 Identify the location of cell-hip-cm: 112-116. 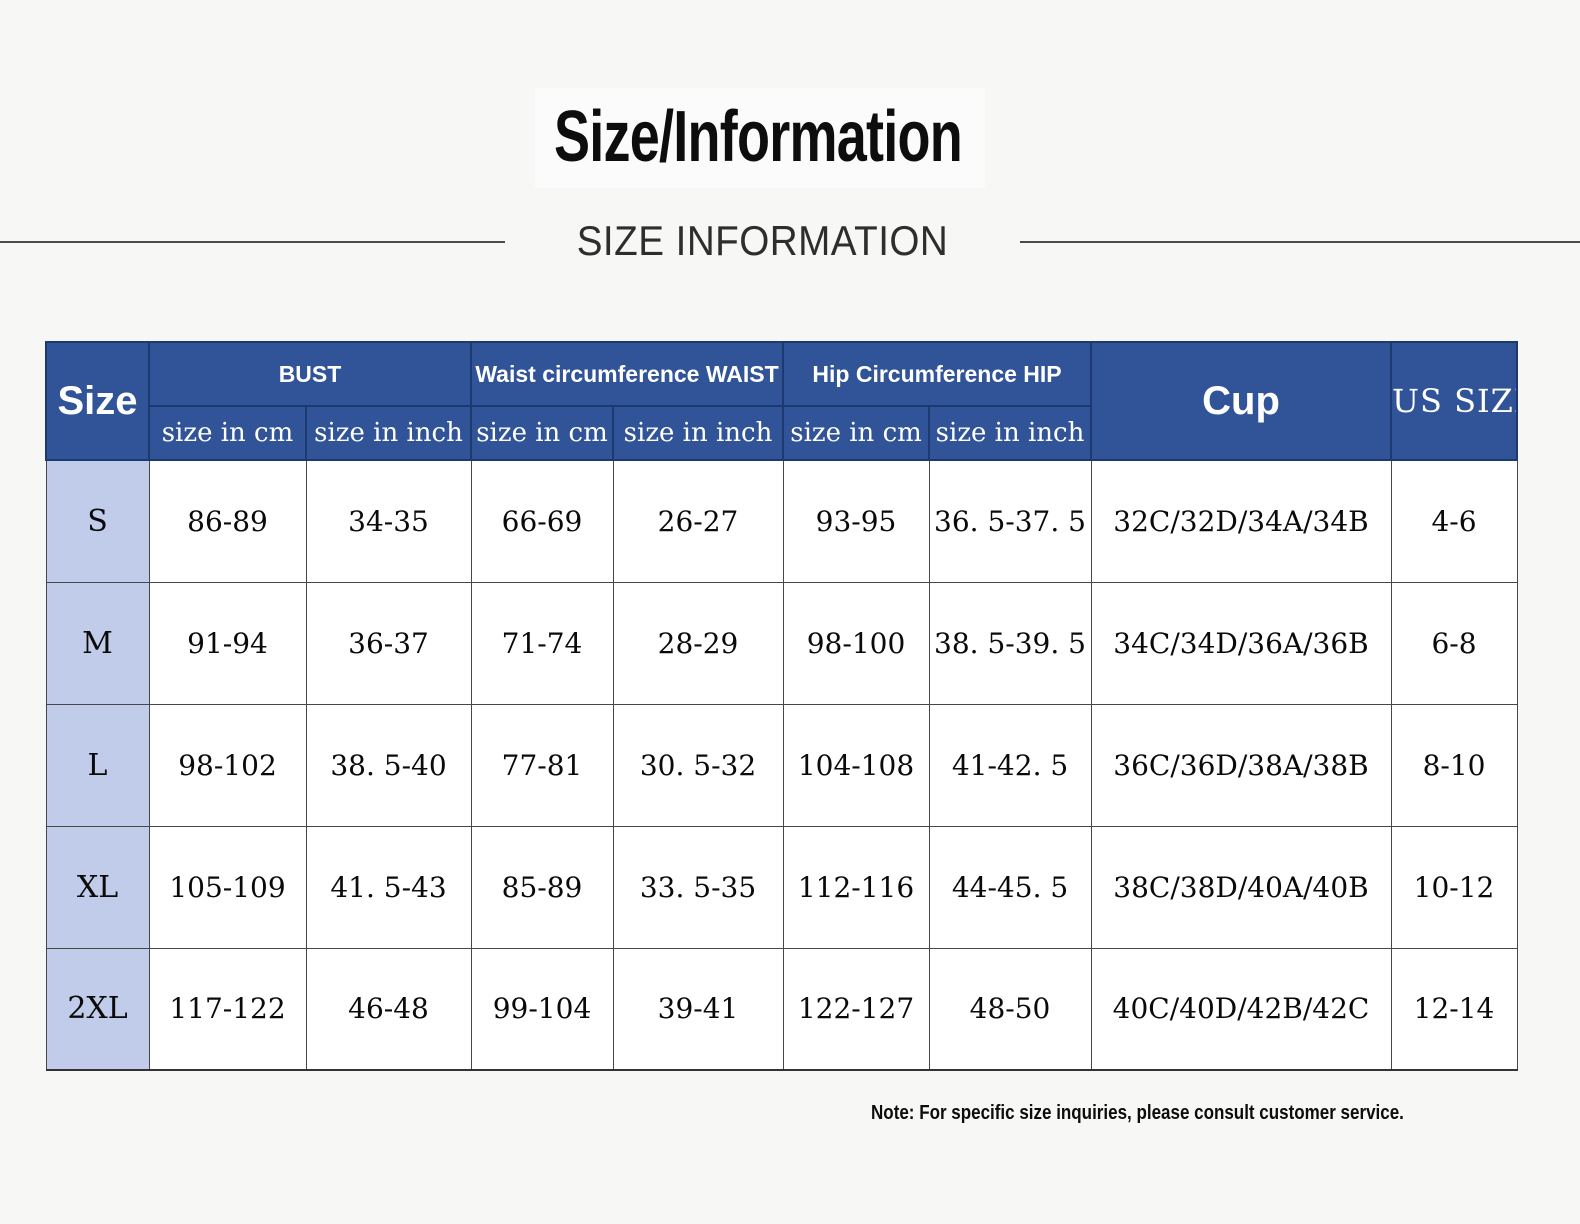
(856, 887).